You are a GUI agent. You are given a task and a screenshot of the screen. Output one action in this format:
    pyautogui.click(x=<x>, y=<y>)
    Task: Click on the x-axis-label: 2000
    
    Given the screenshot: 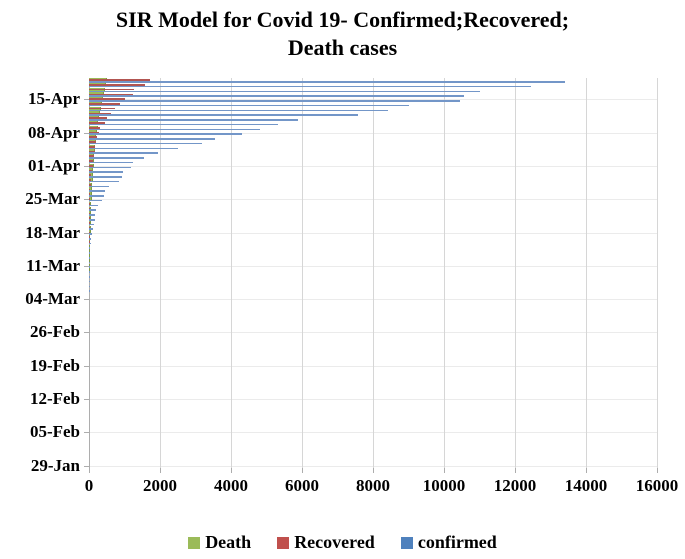 What is the action you would take?
    pyautogui.click(x=160, y=485)
    